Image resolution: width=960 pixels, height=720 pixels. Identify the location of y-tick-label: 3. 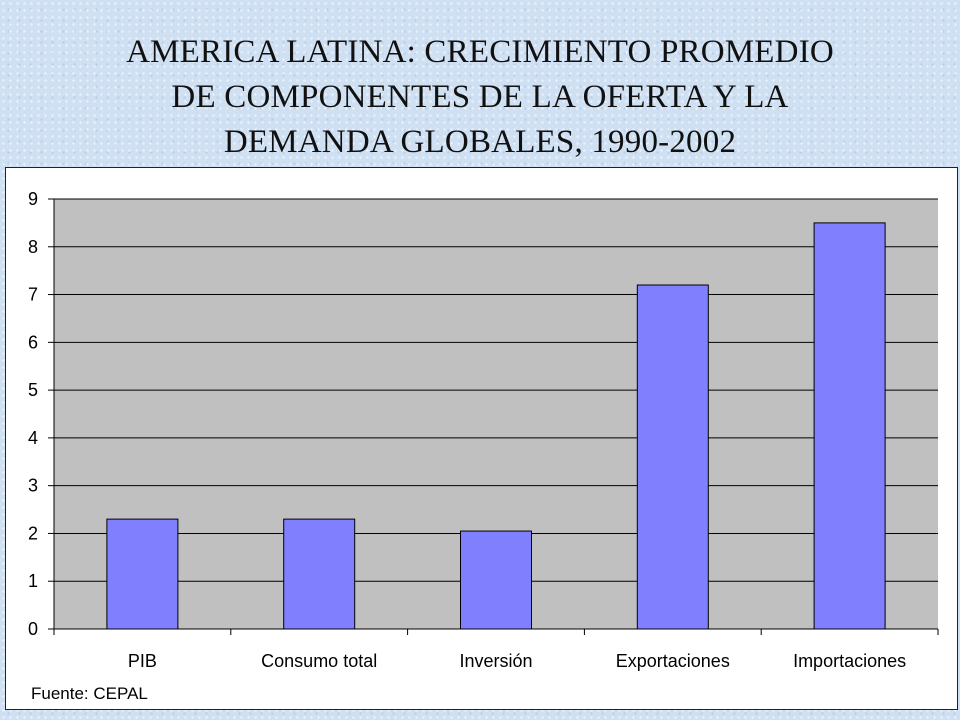
(33, 486).